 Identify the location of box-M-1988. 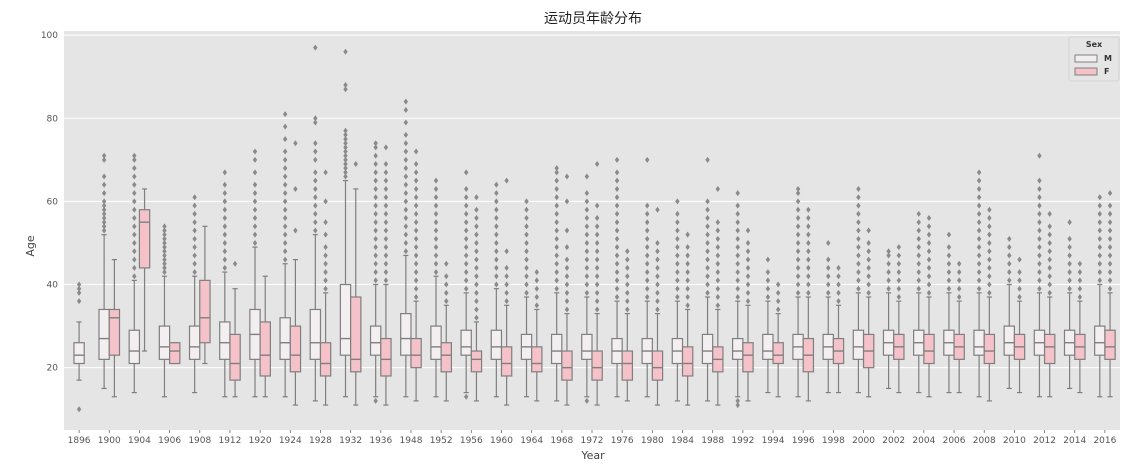
(707, 279).